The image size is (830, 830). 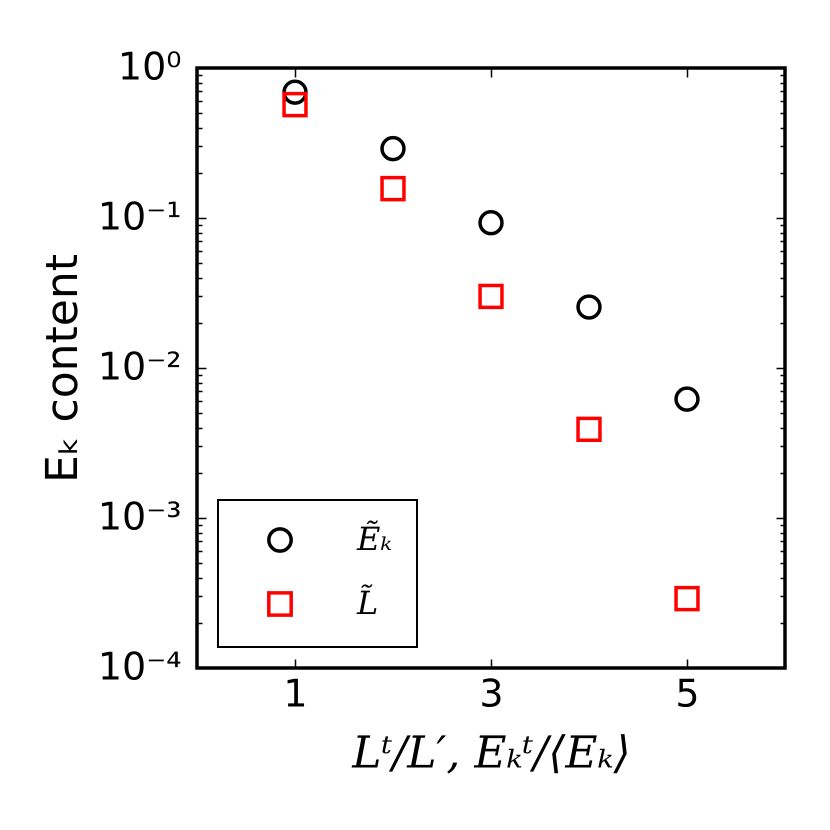 I want to click on y-tick-label: 10⁻³, so click(x=140, y=516).